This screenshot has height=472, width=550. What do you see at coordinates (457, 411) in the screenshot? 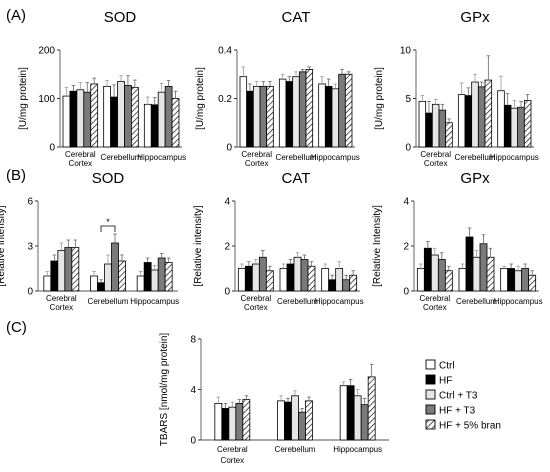
I see `legend-label-hf-t3: HF + T3` at bounding box center [457, 411].